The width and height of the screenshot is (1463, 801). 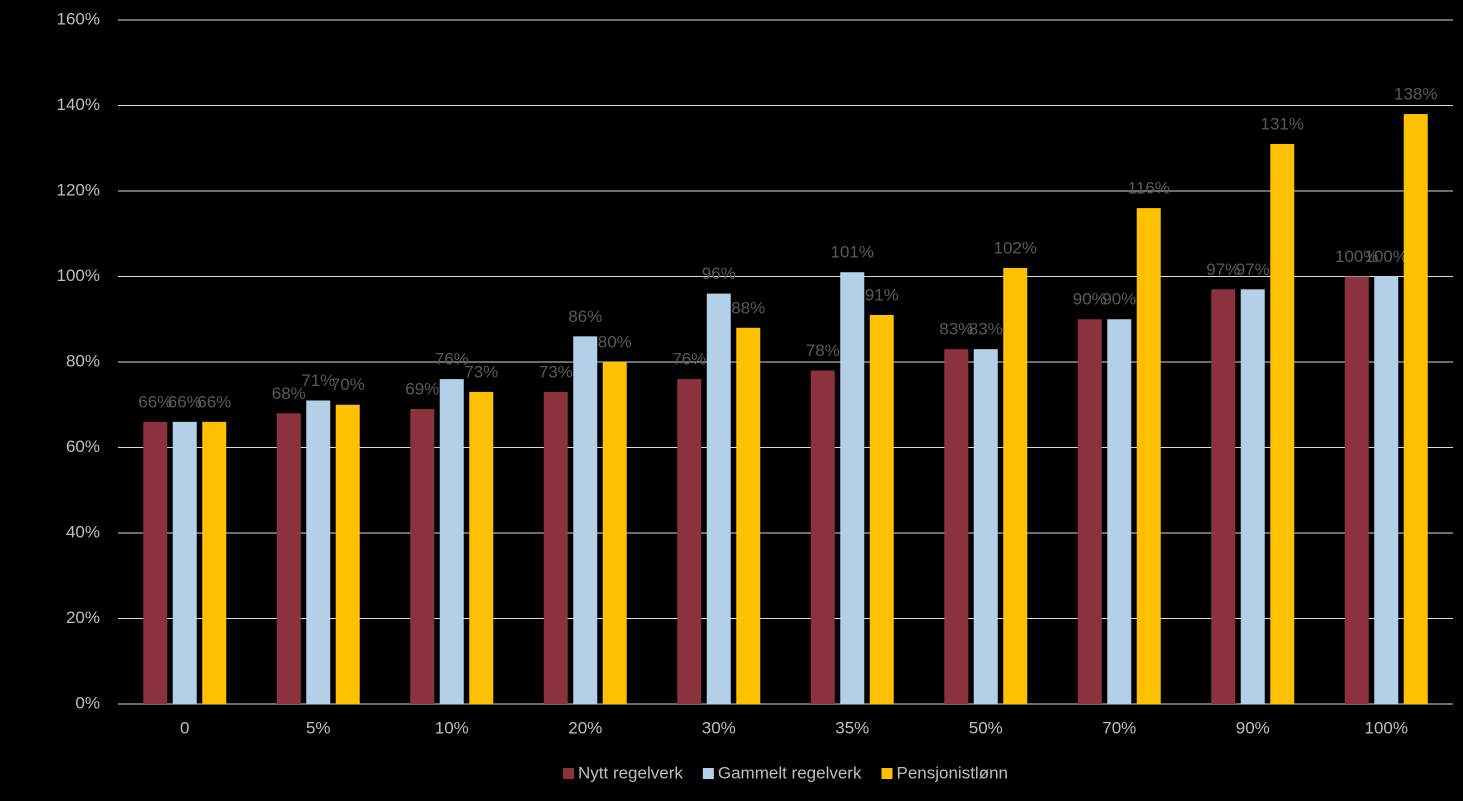 I want to click on x-tick-label: 70%, so click(x=1119, y=727).